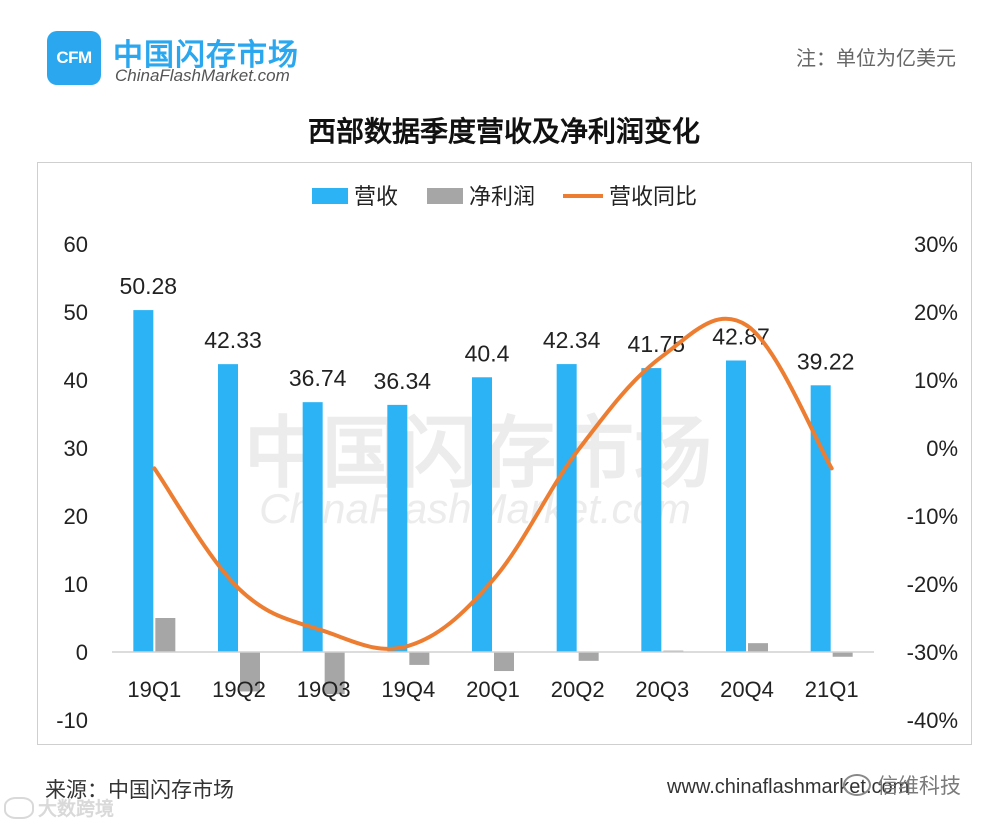  I want to click on legend-net-profit-label: 净利润, so click(502, 197).